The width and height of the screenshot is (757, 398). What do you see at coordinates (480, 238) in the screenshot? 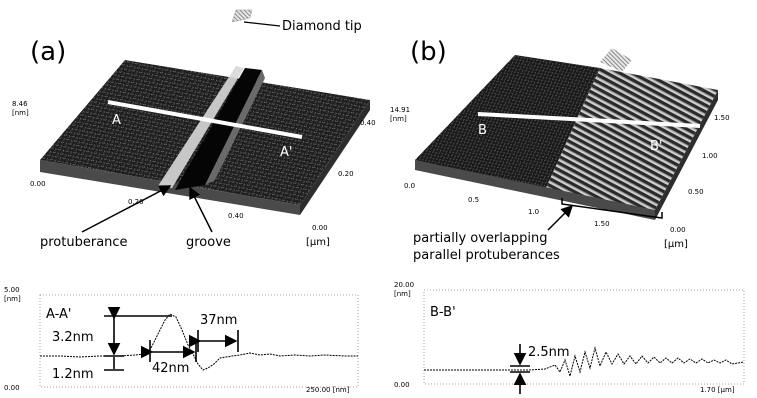
I see `parallel-protuberances-label-1: partially overlapping` at bounding box center [480, 238].